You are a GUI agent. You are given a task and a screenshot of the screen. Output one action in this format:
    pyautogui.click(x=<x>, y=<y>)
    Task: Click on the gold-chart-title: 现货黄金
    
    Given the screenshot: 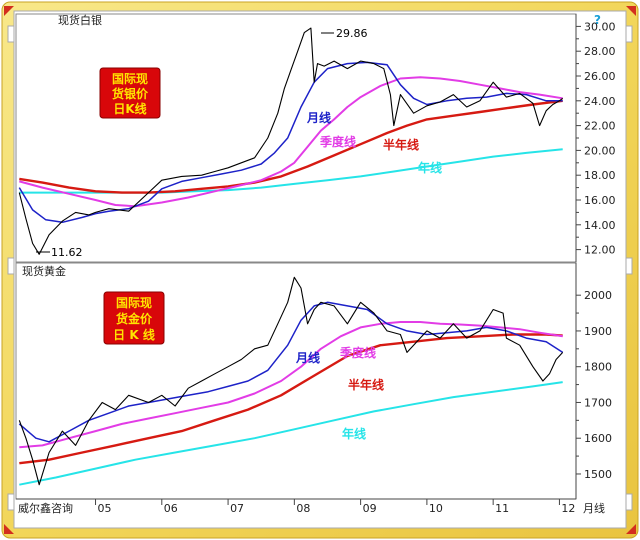 What is the action you would take?
    pyautogui.click(x=44, y=271)
    